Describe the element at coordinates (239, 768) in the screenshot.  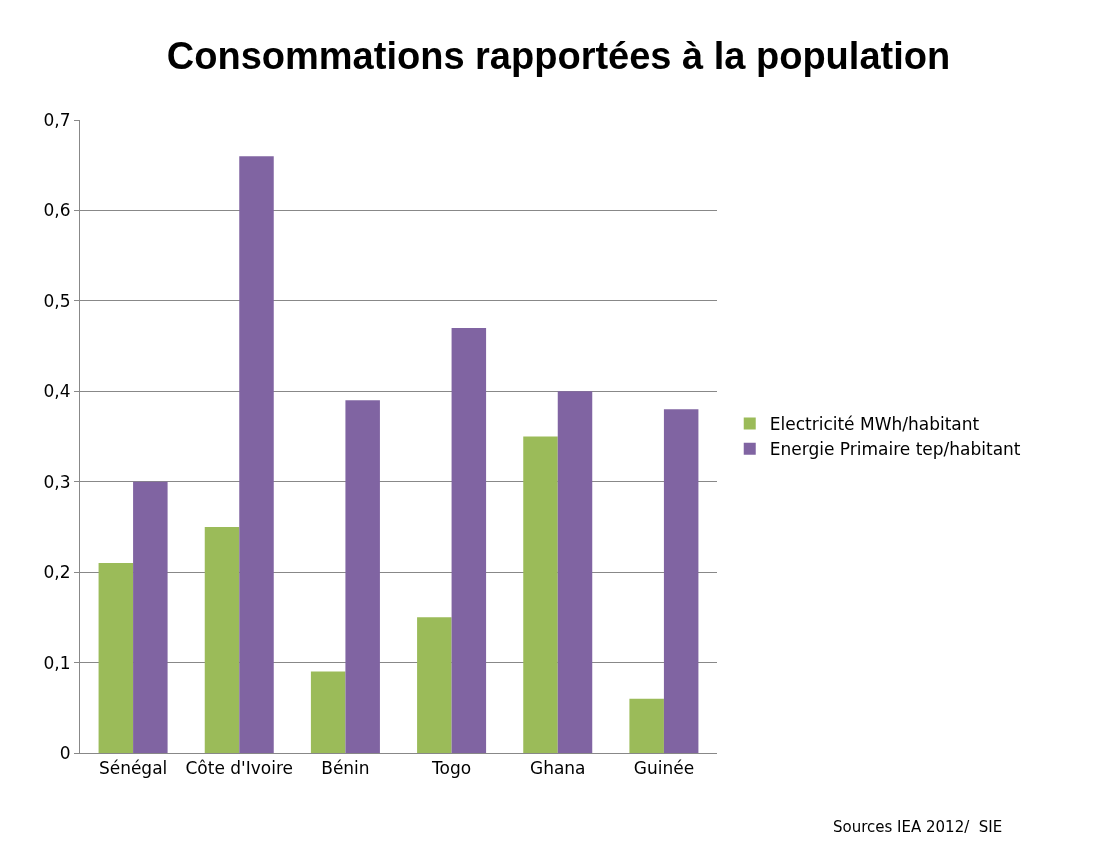
I see `x-tick-label: Côte d'Ivoire` at that location.